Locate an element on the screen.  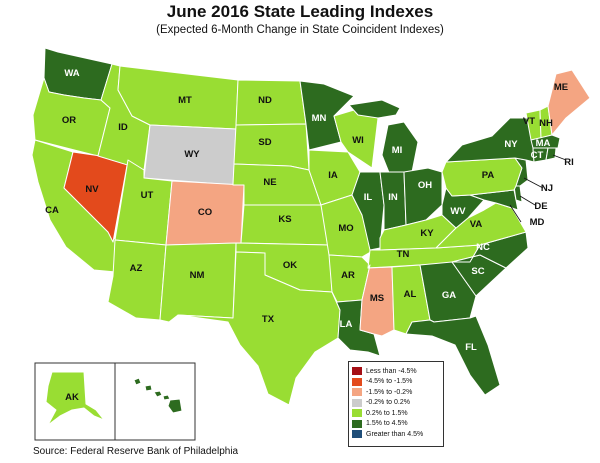
label-GA: GA is located at coordinates (449, 295).